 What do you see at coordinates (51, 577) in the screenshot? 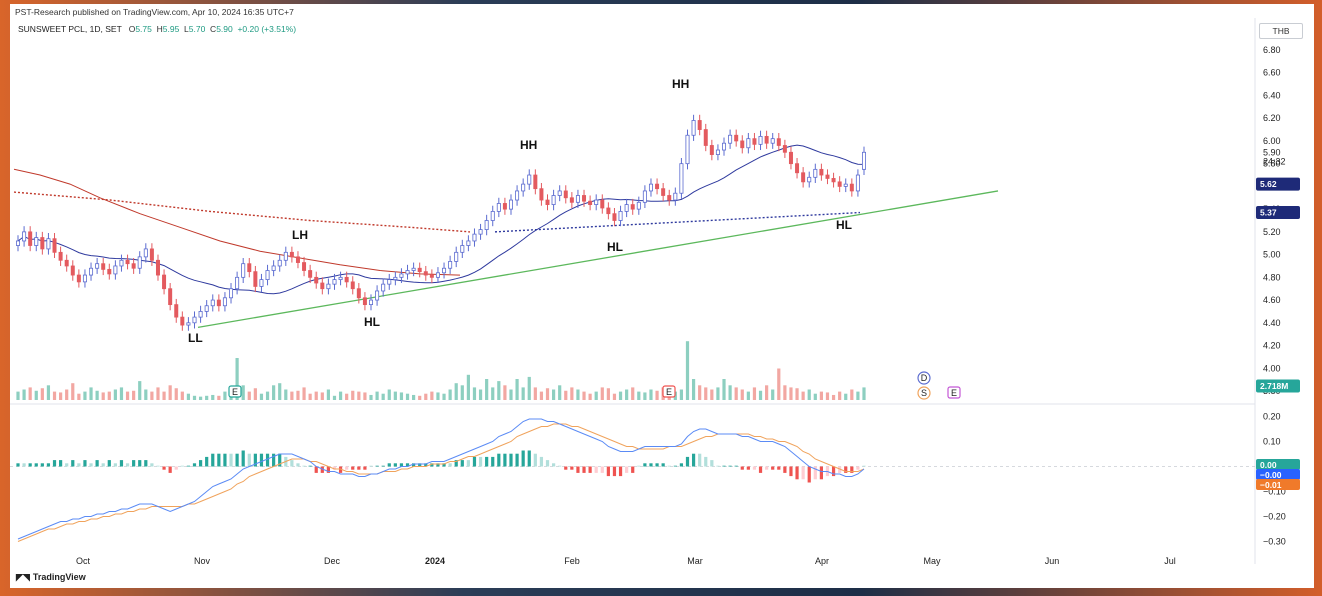
I see `tradingview-logo: ◤◥ TradingView` at bounding box center [51, 577].